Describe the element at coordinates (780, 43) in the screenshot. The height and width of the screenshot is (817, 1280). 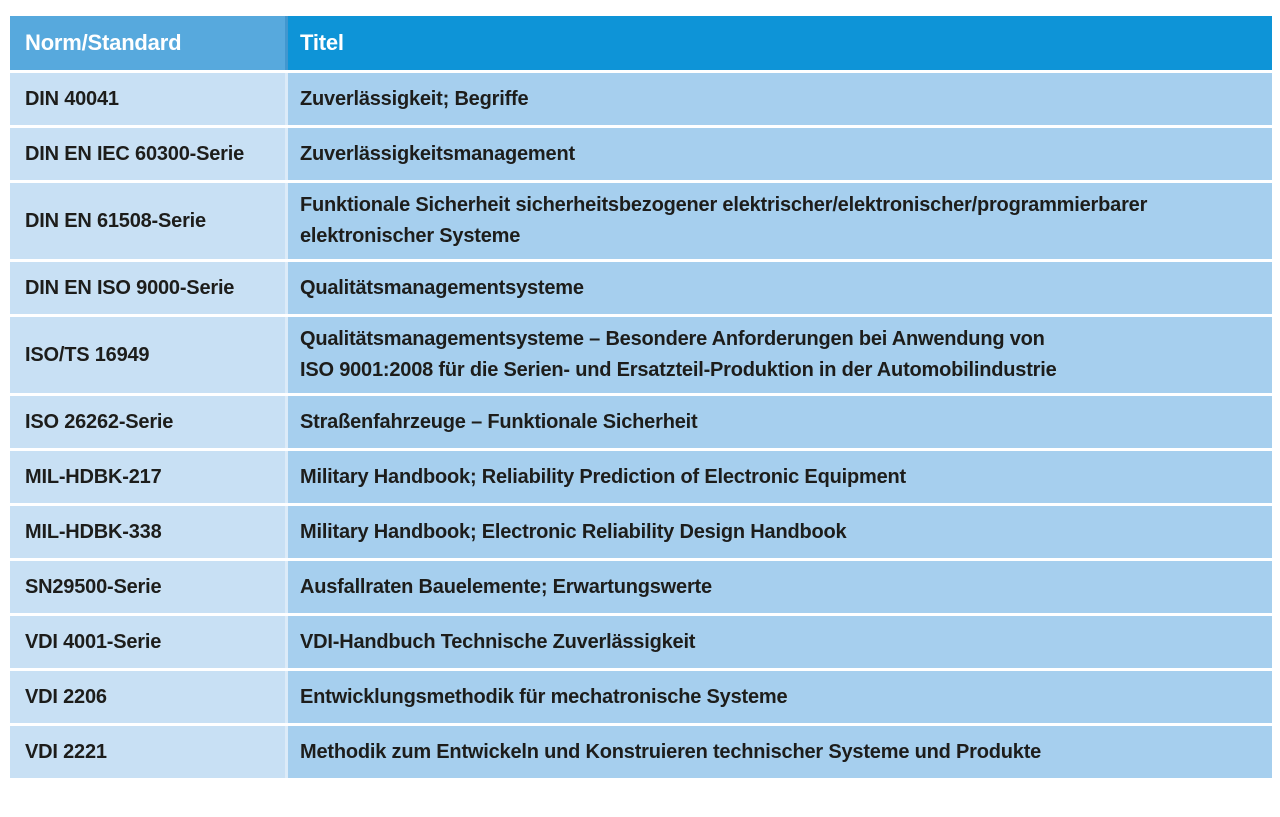
I see `header-cell-titel: Titel` at that location.